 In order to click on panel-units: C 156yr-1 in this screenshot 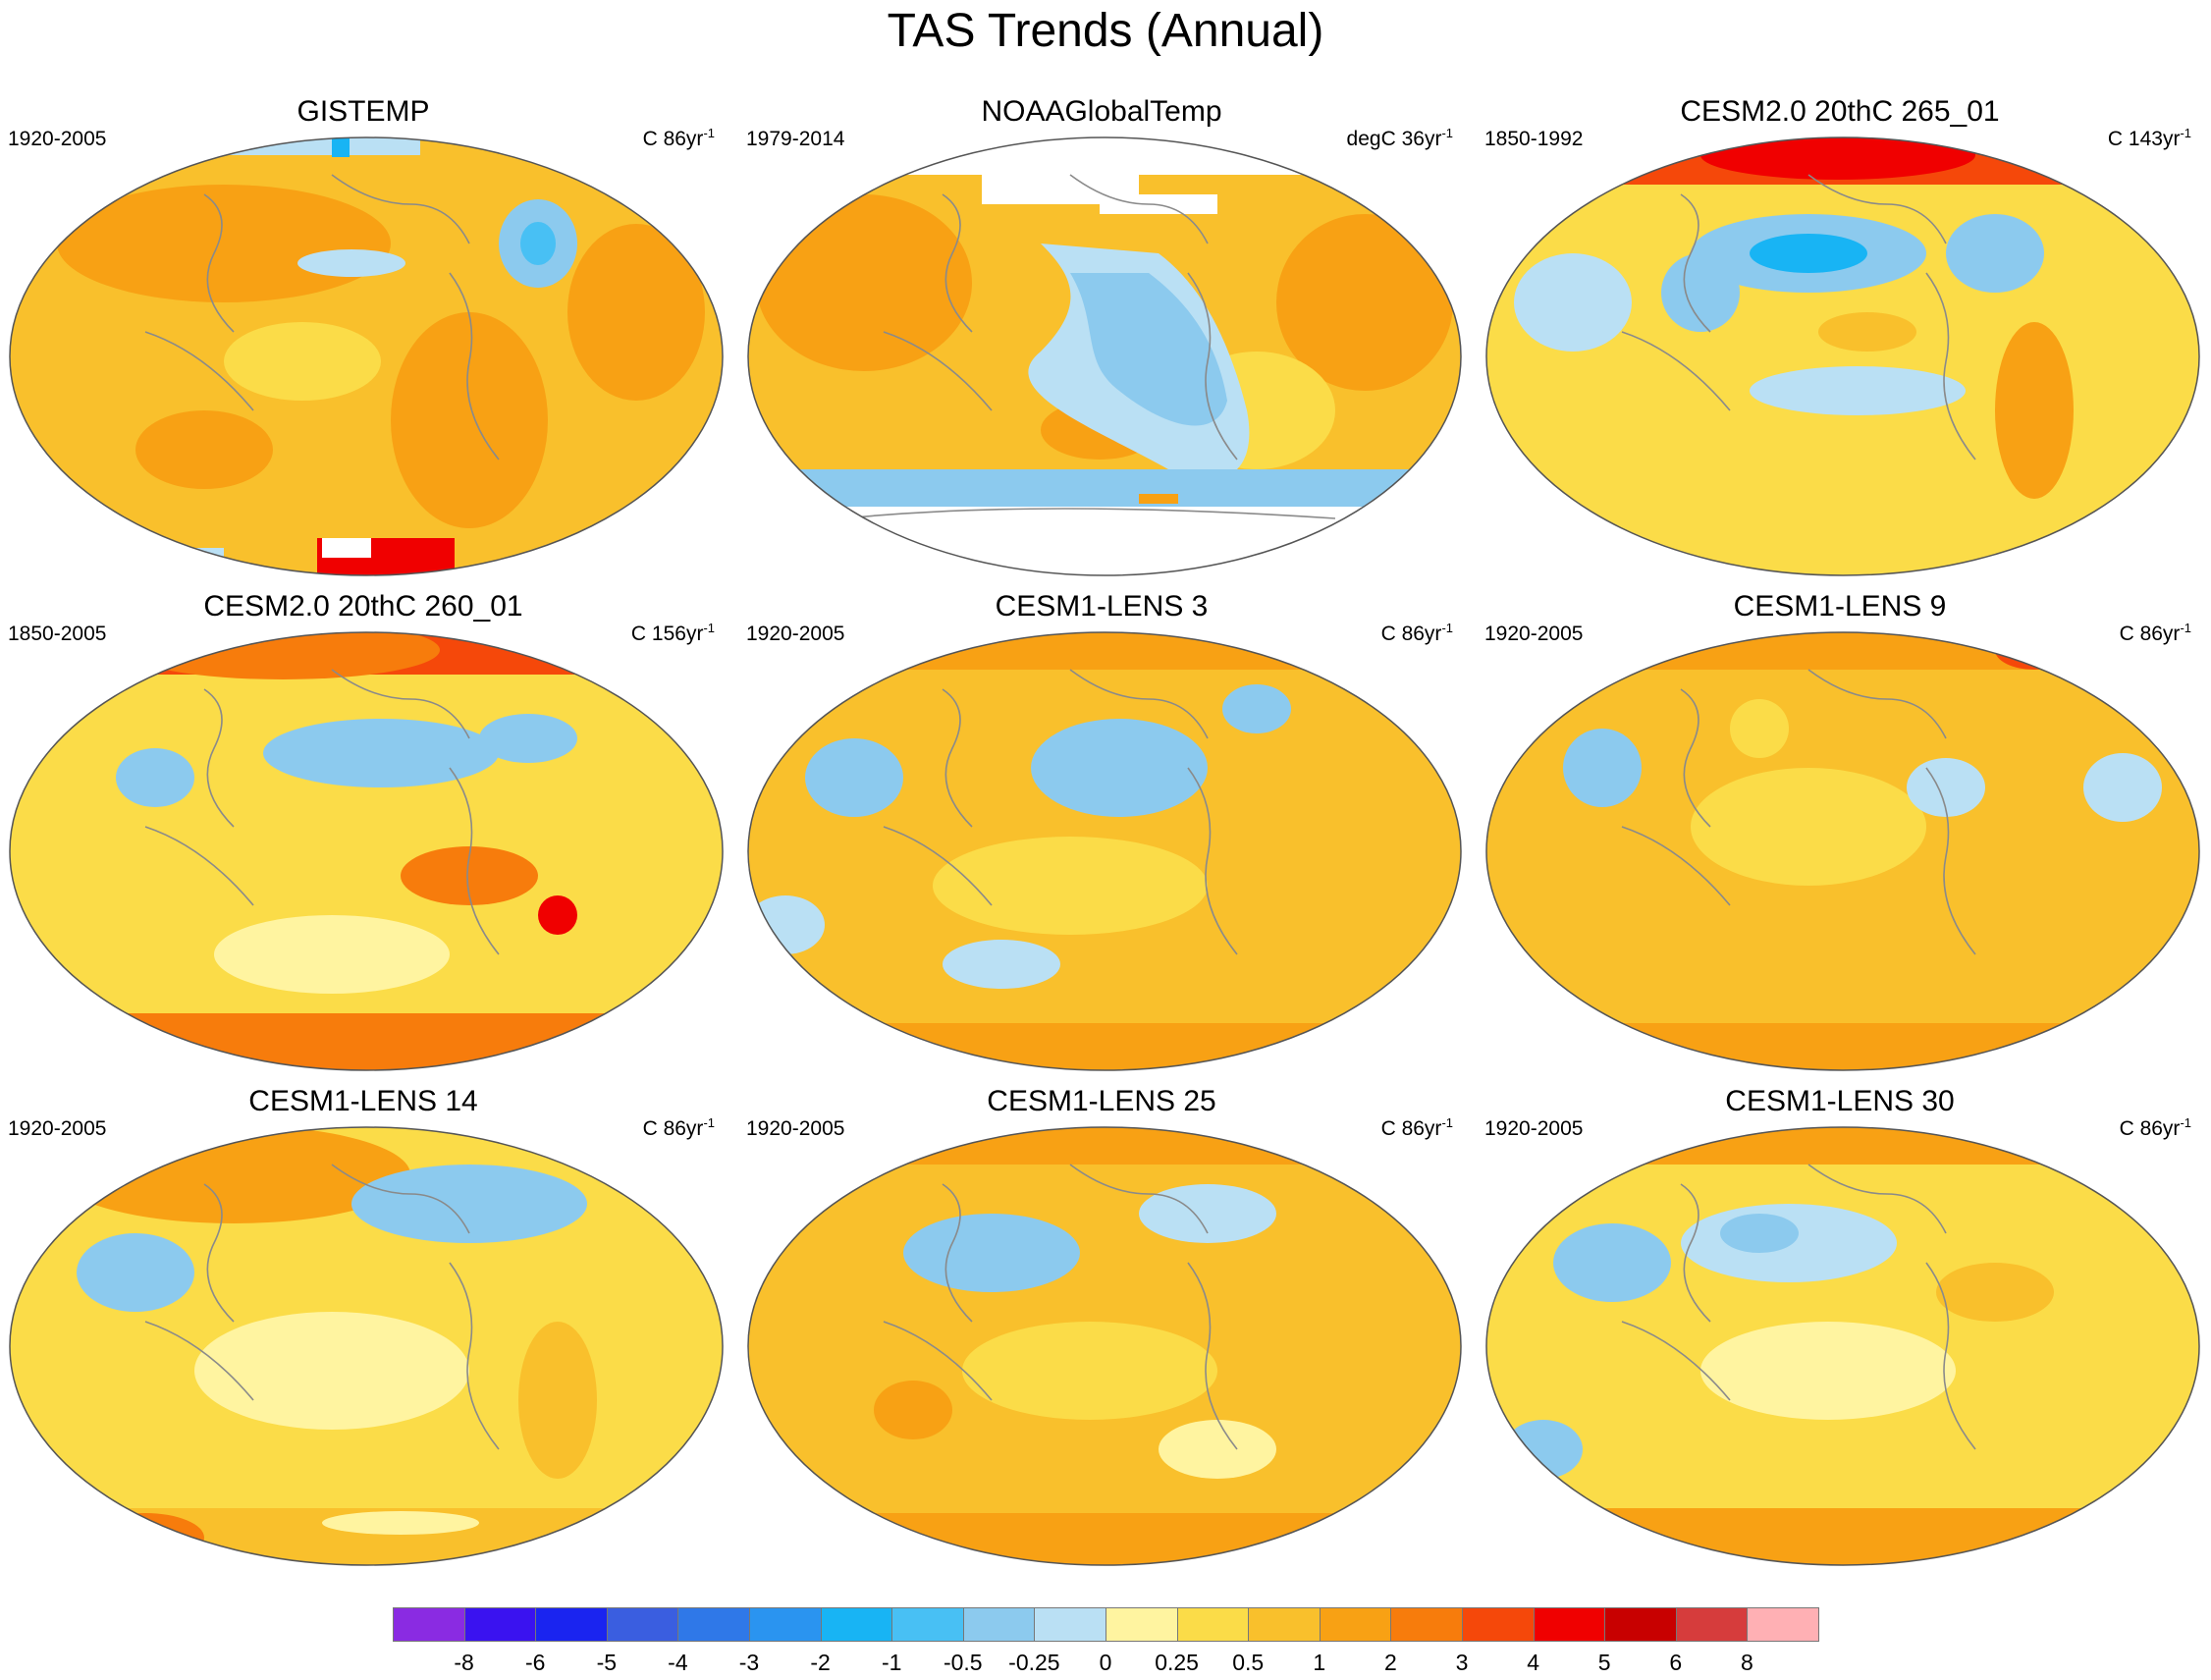, I will do `click(673, 633)`.